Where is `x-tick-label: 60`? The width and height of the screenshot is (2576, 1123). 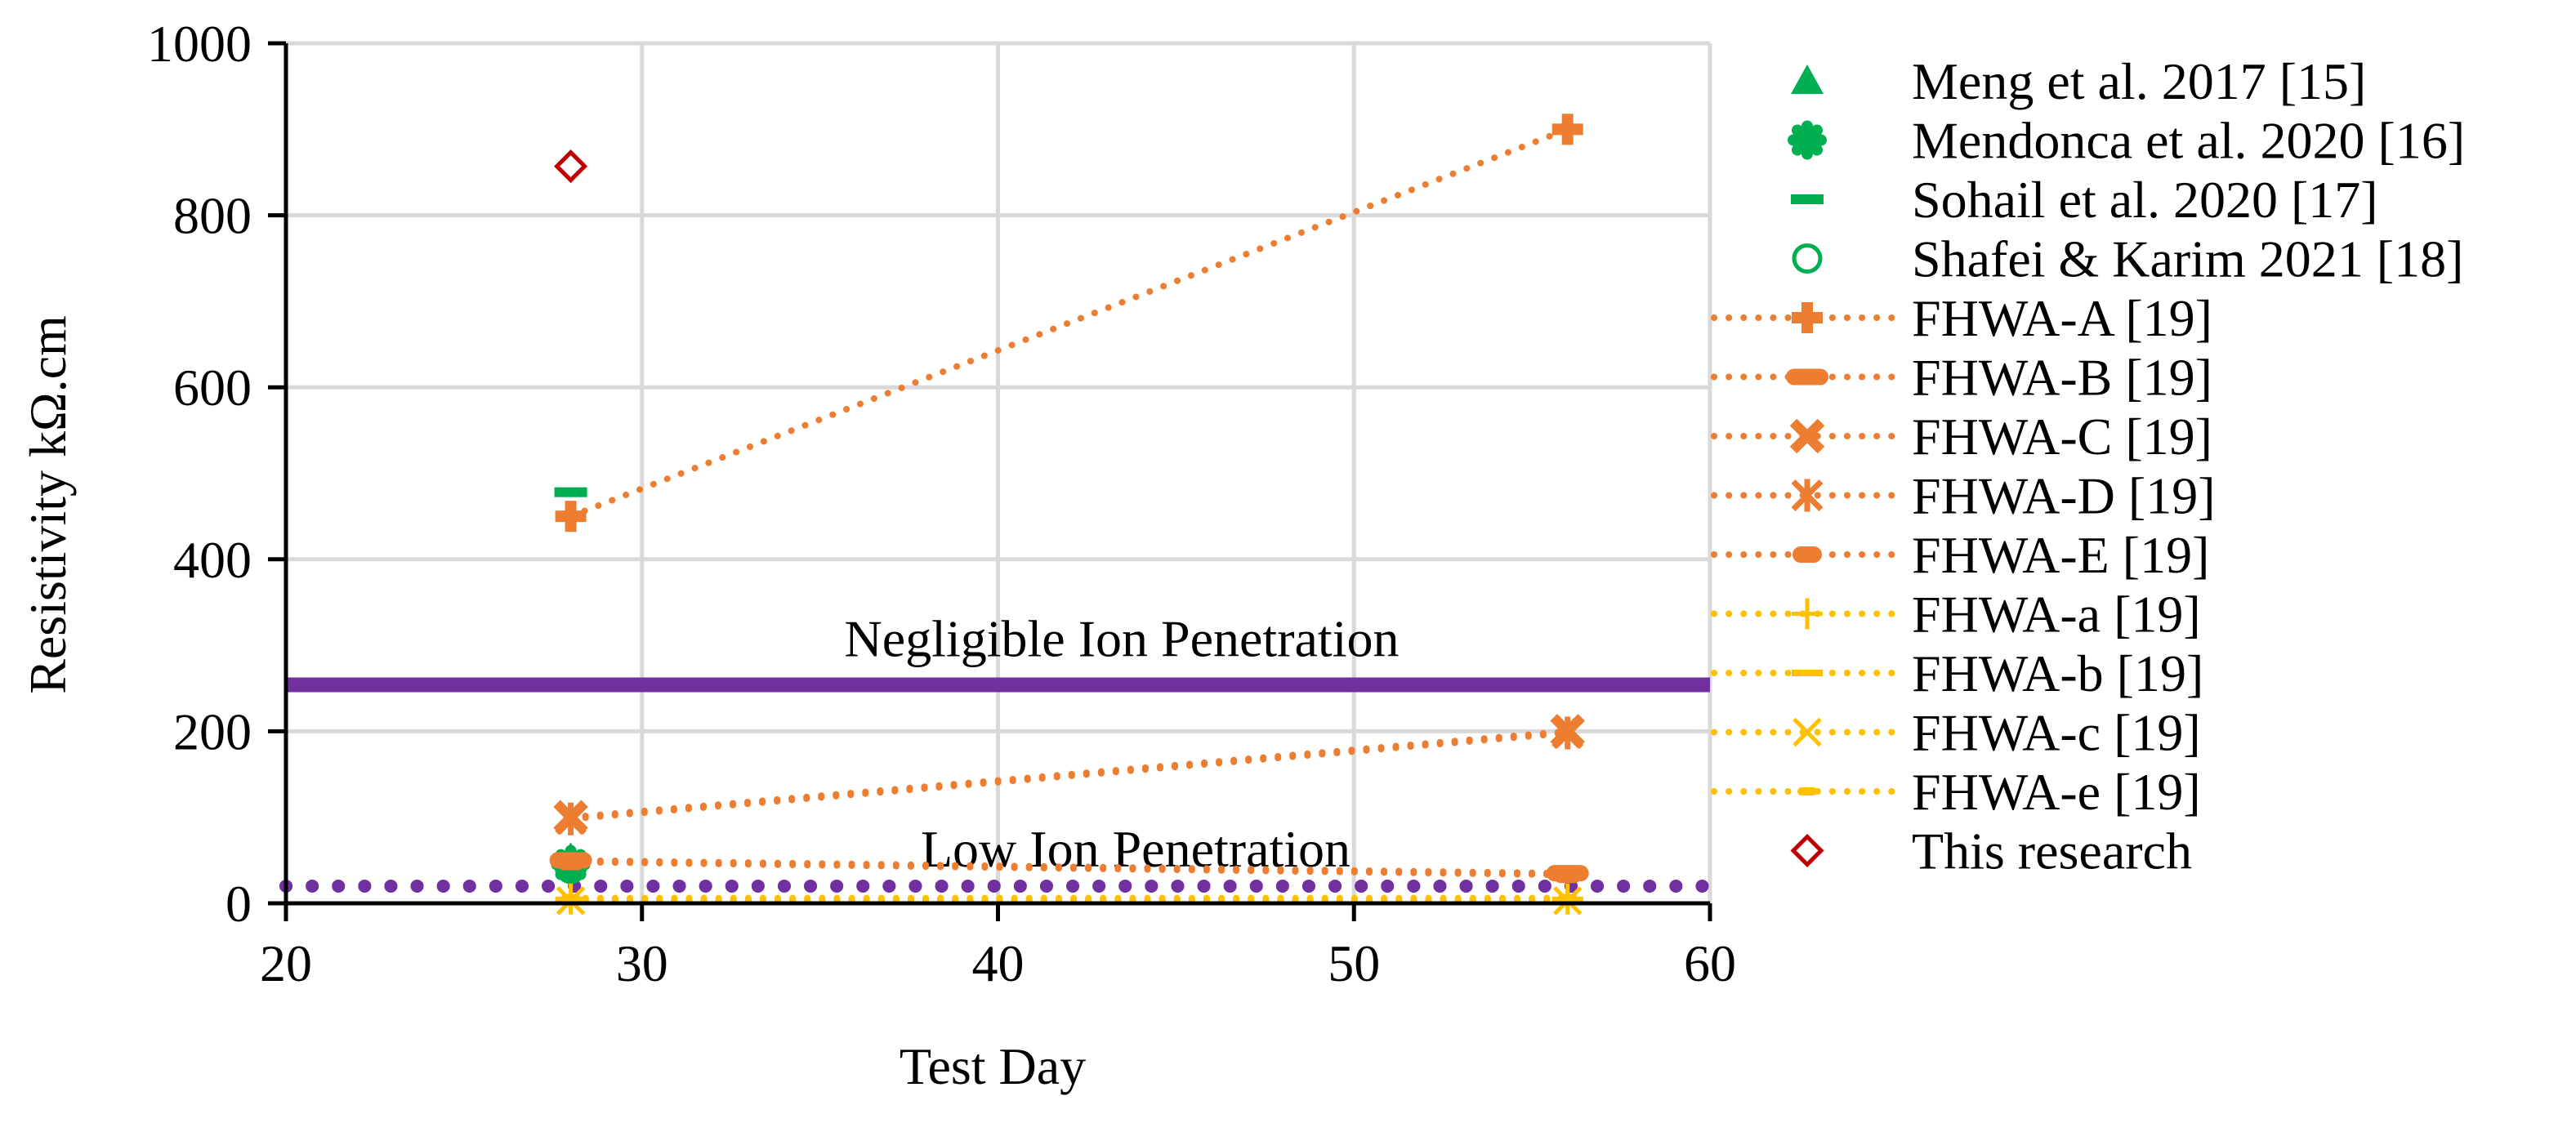 x-tick-label: 60 is located at coordinates (1710, 963).